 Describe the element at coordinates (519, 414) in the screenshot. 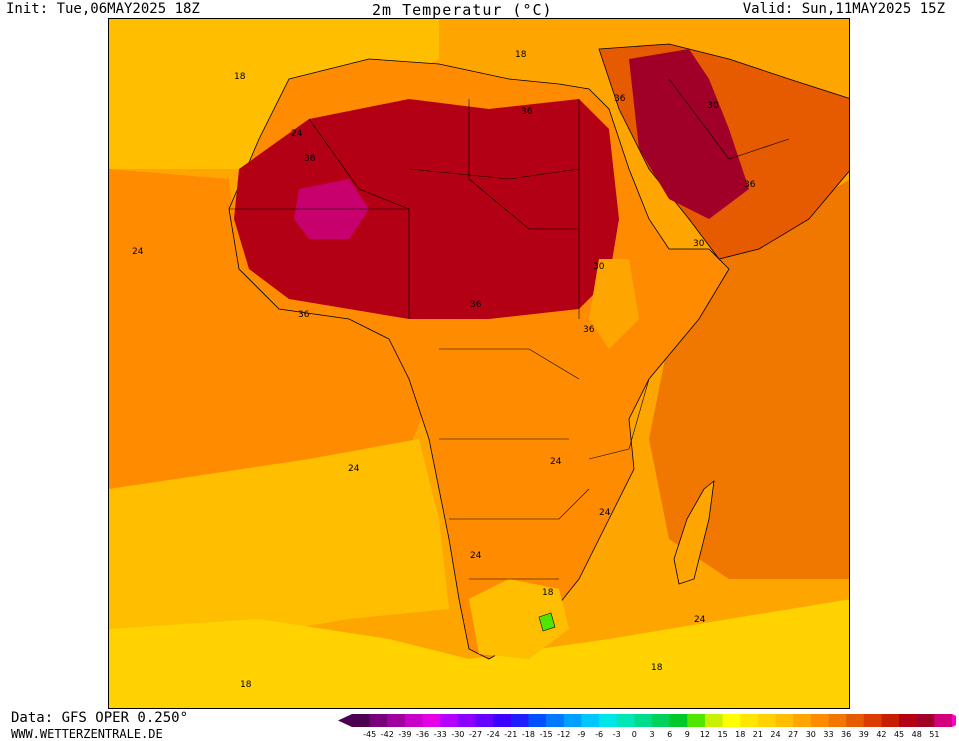

I see `central-africa-zone` at that location.